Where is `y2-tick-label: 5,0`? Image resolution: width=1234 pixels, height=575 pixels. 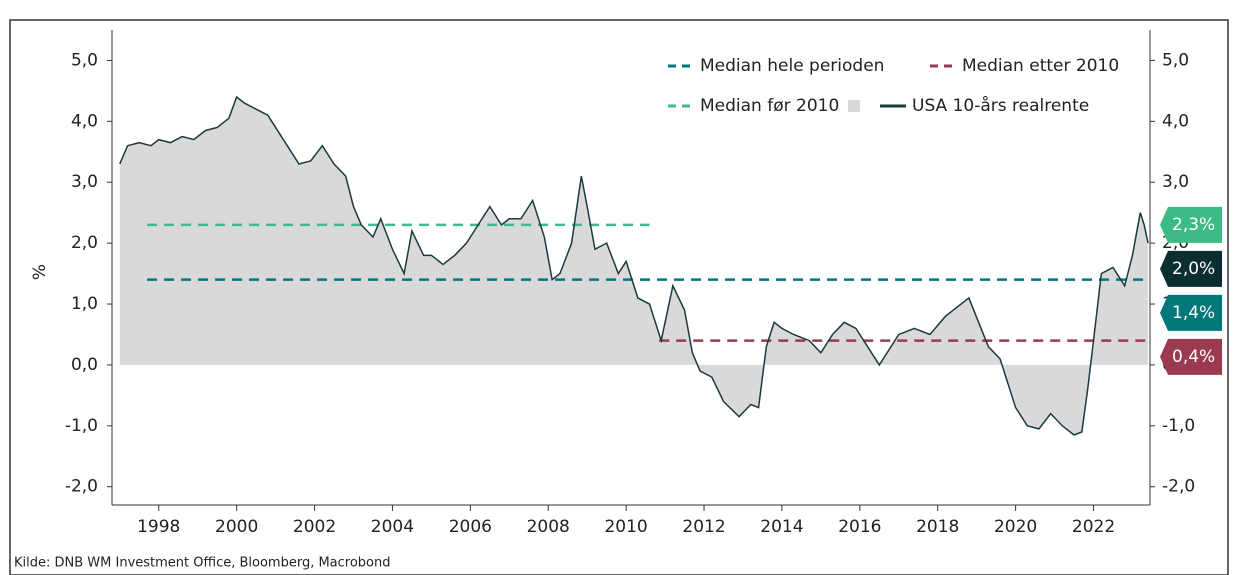 y2-tick-label: 5,0 is located at coordinates (1175, 60).